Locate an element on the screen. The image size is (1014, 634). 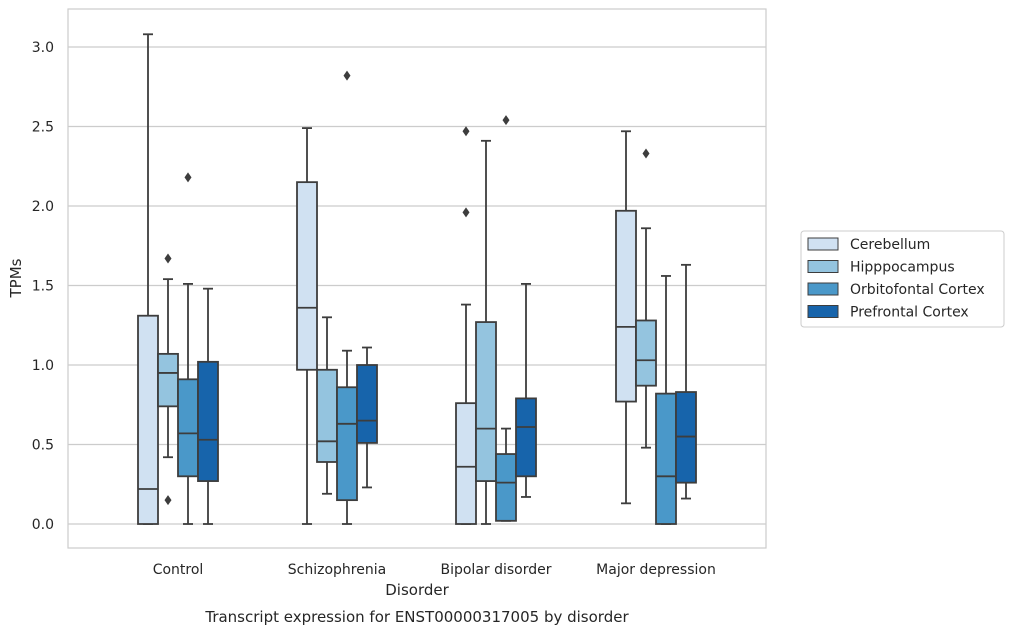
legend-frame is located at coordinates (902, 279).